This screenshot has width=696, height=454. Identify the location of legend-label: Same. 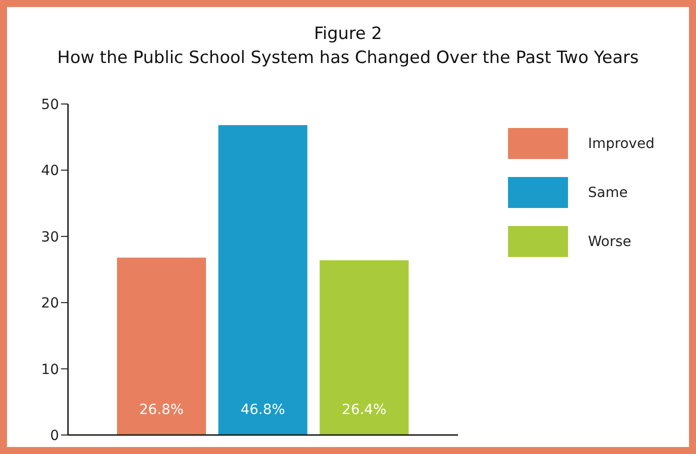
(608, 192).